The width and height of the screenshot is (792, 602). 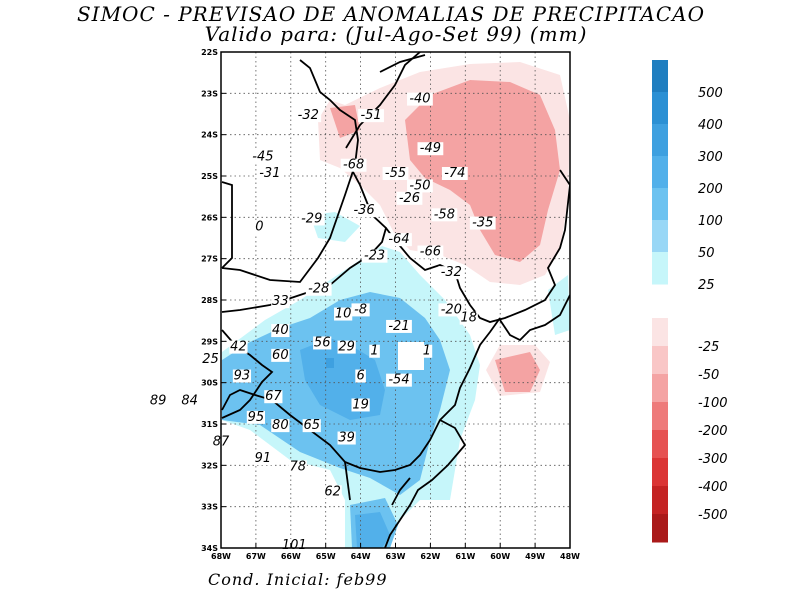 What do you see at coordinates (298, 579) in the screenshot?
I see `initial-condition-label: Cond. Inicial: feb99` at bounding box center [298, 579].